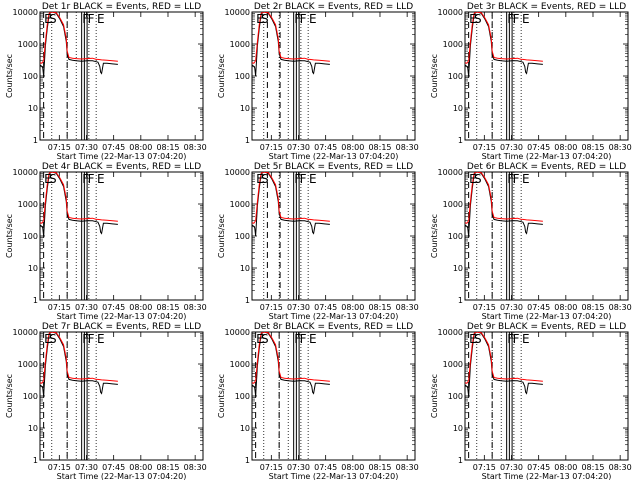  What do you see at coordinates (121, 327) in the screenshot?
I see `panel-title: Det 7r BLACK = Events, RED = LLD` at bounding box center [121, 327].